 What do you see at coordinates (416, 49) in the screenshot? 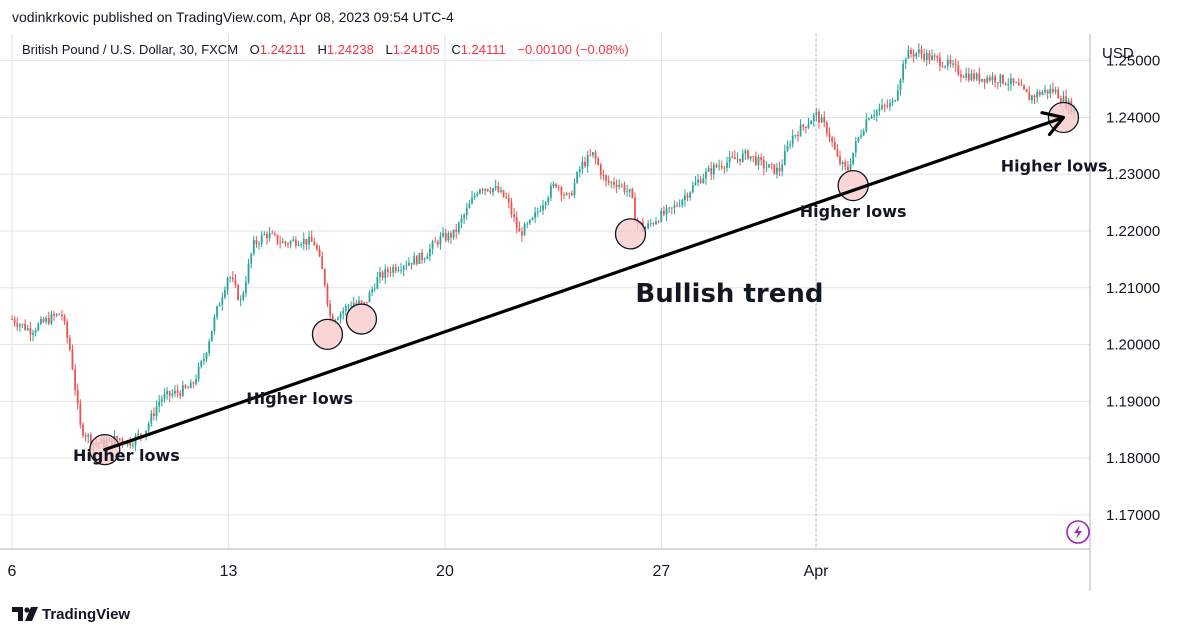
I see `legend-low-value: 1.24105` at bounding box center [416, 49].